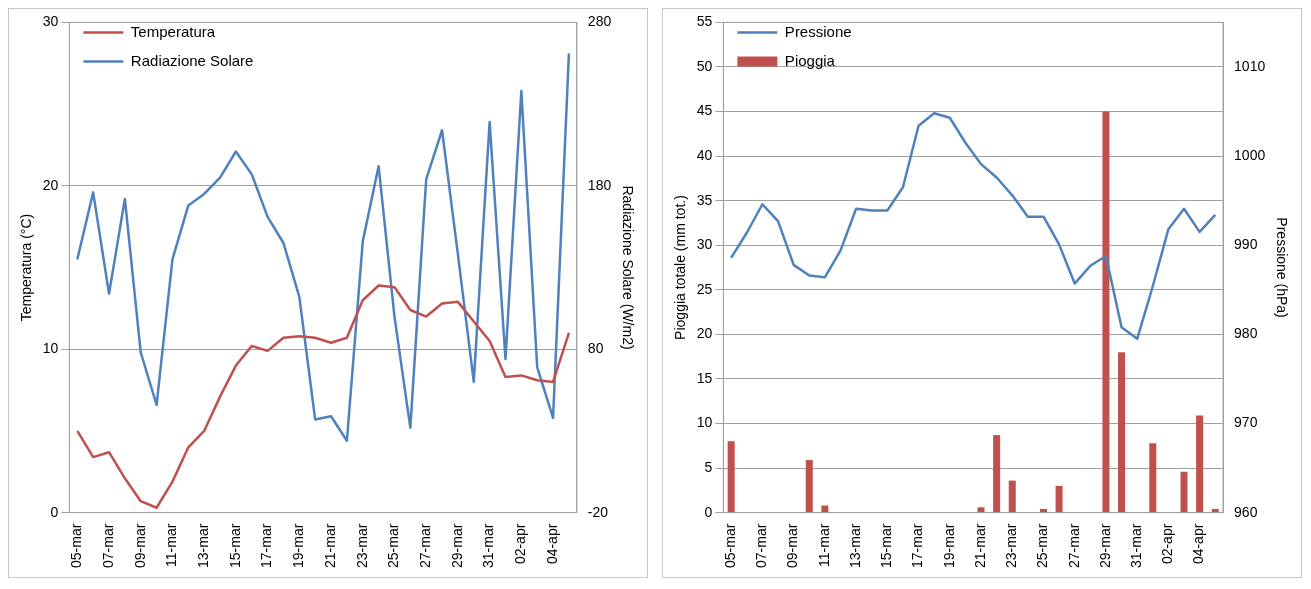  Describe the element at coordinates (680, 267) in the screenshot. I see `y-axis-title: Pioggia totale (mm tot.)` at that location.